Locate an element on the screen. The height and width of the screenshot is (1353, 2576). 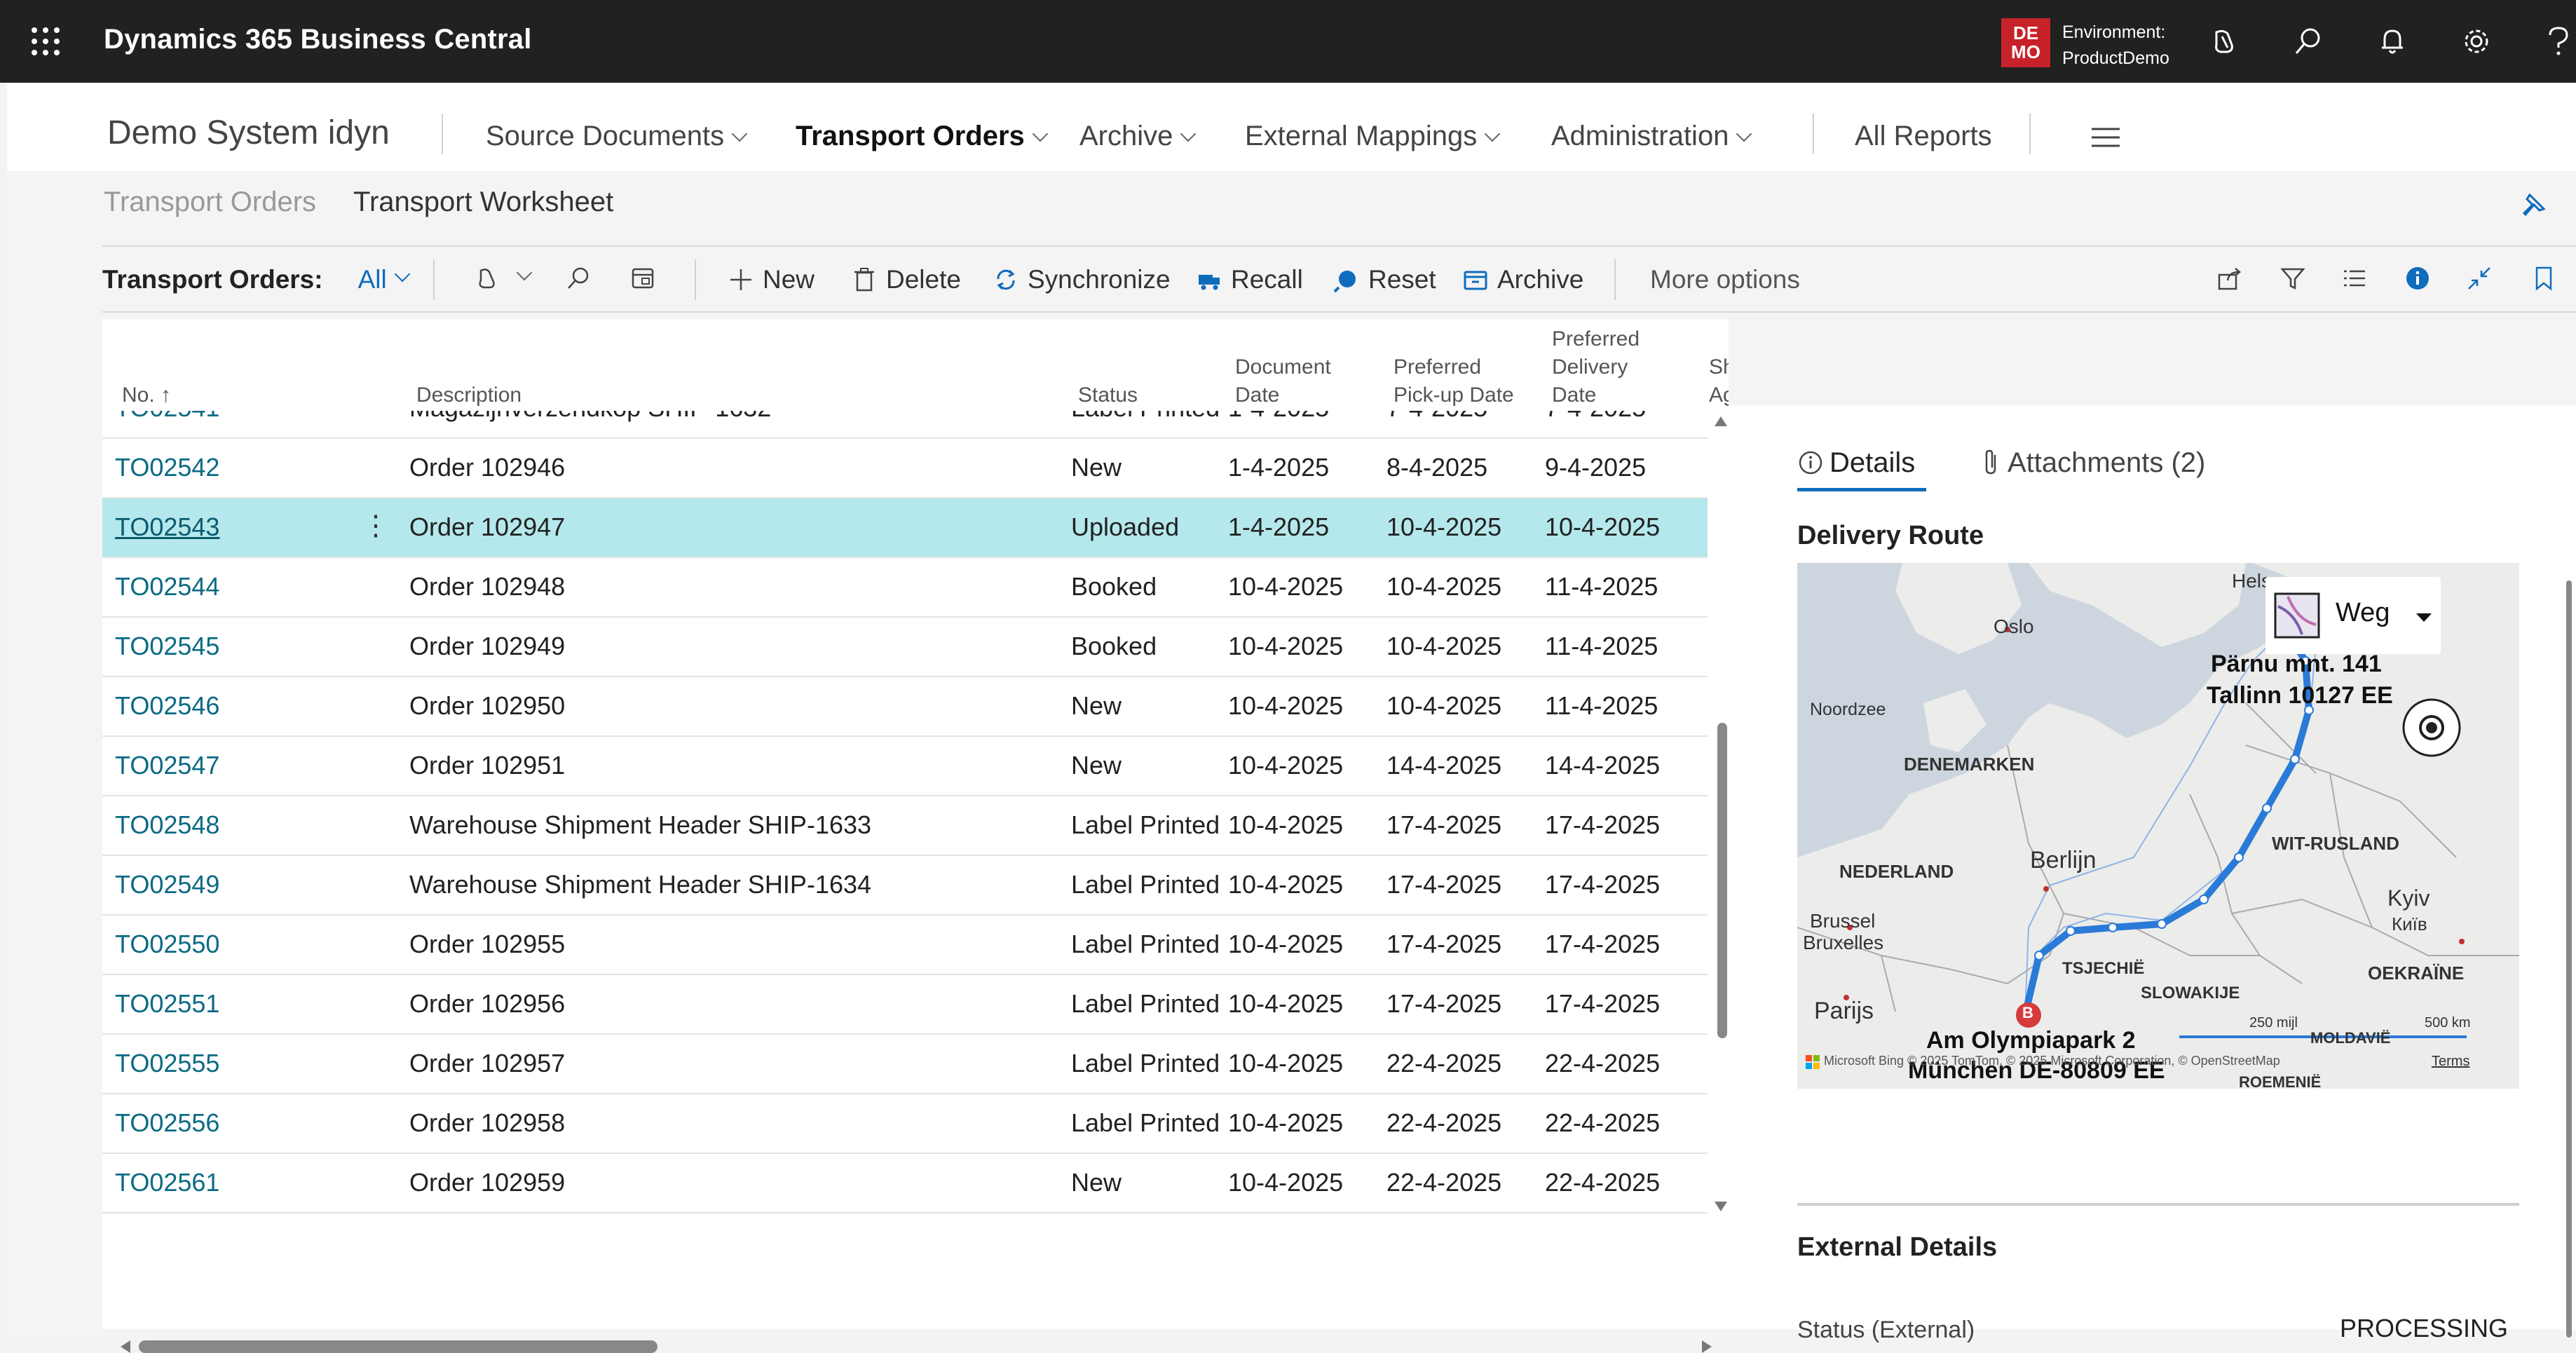
breadcrumb-transport-worksheet: Transport Worksheet is located at coordinates (483, 201).